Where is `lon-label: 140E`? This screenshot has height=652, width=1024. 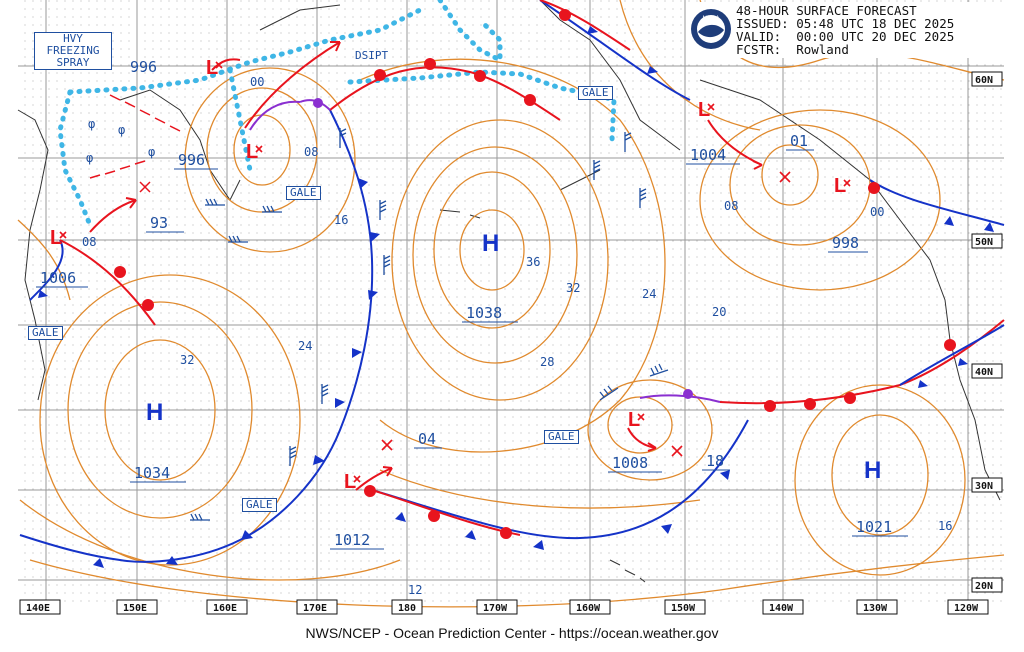
lon-label: 140E is located at coordinates (38, 608).